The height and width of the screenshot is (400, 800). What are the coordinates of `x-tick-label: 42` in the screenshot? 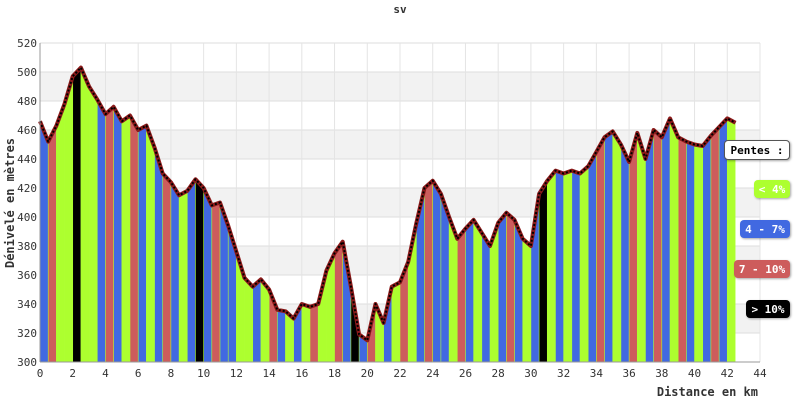 It's located at (727, 373).